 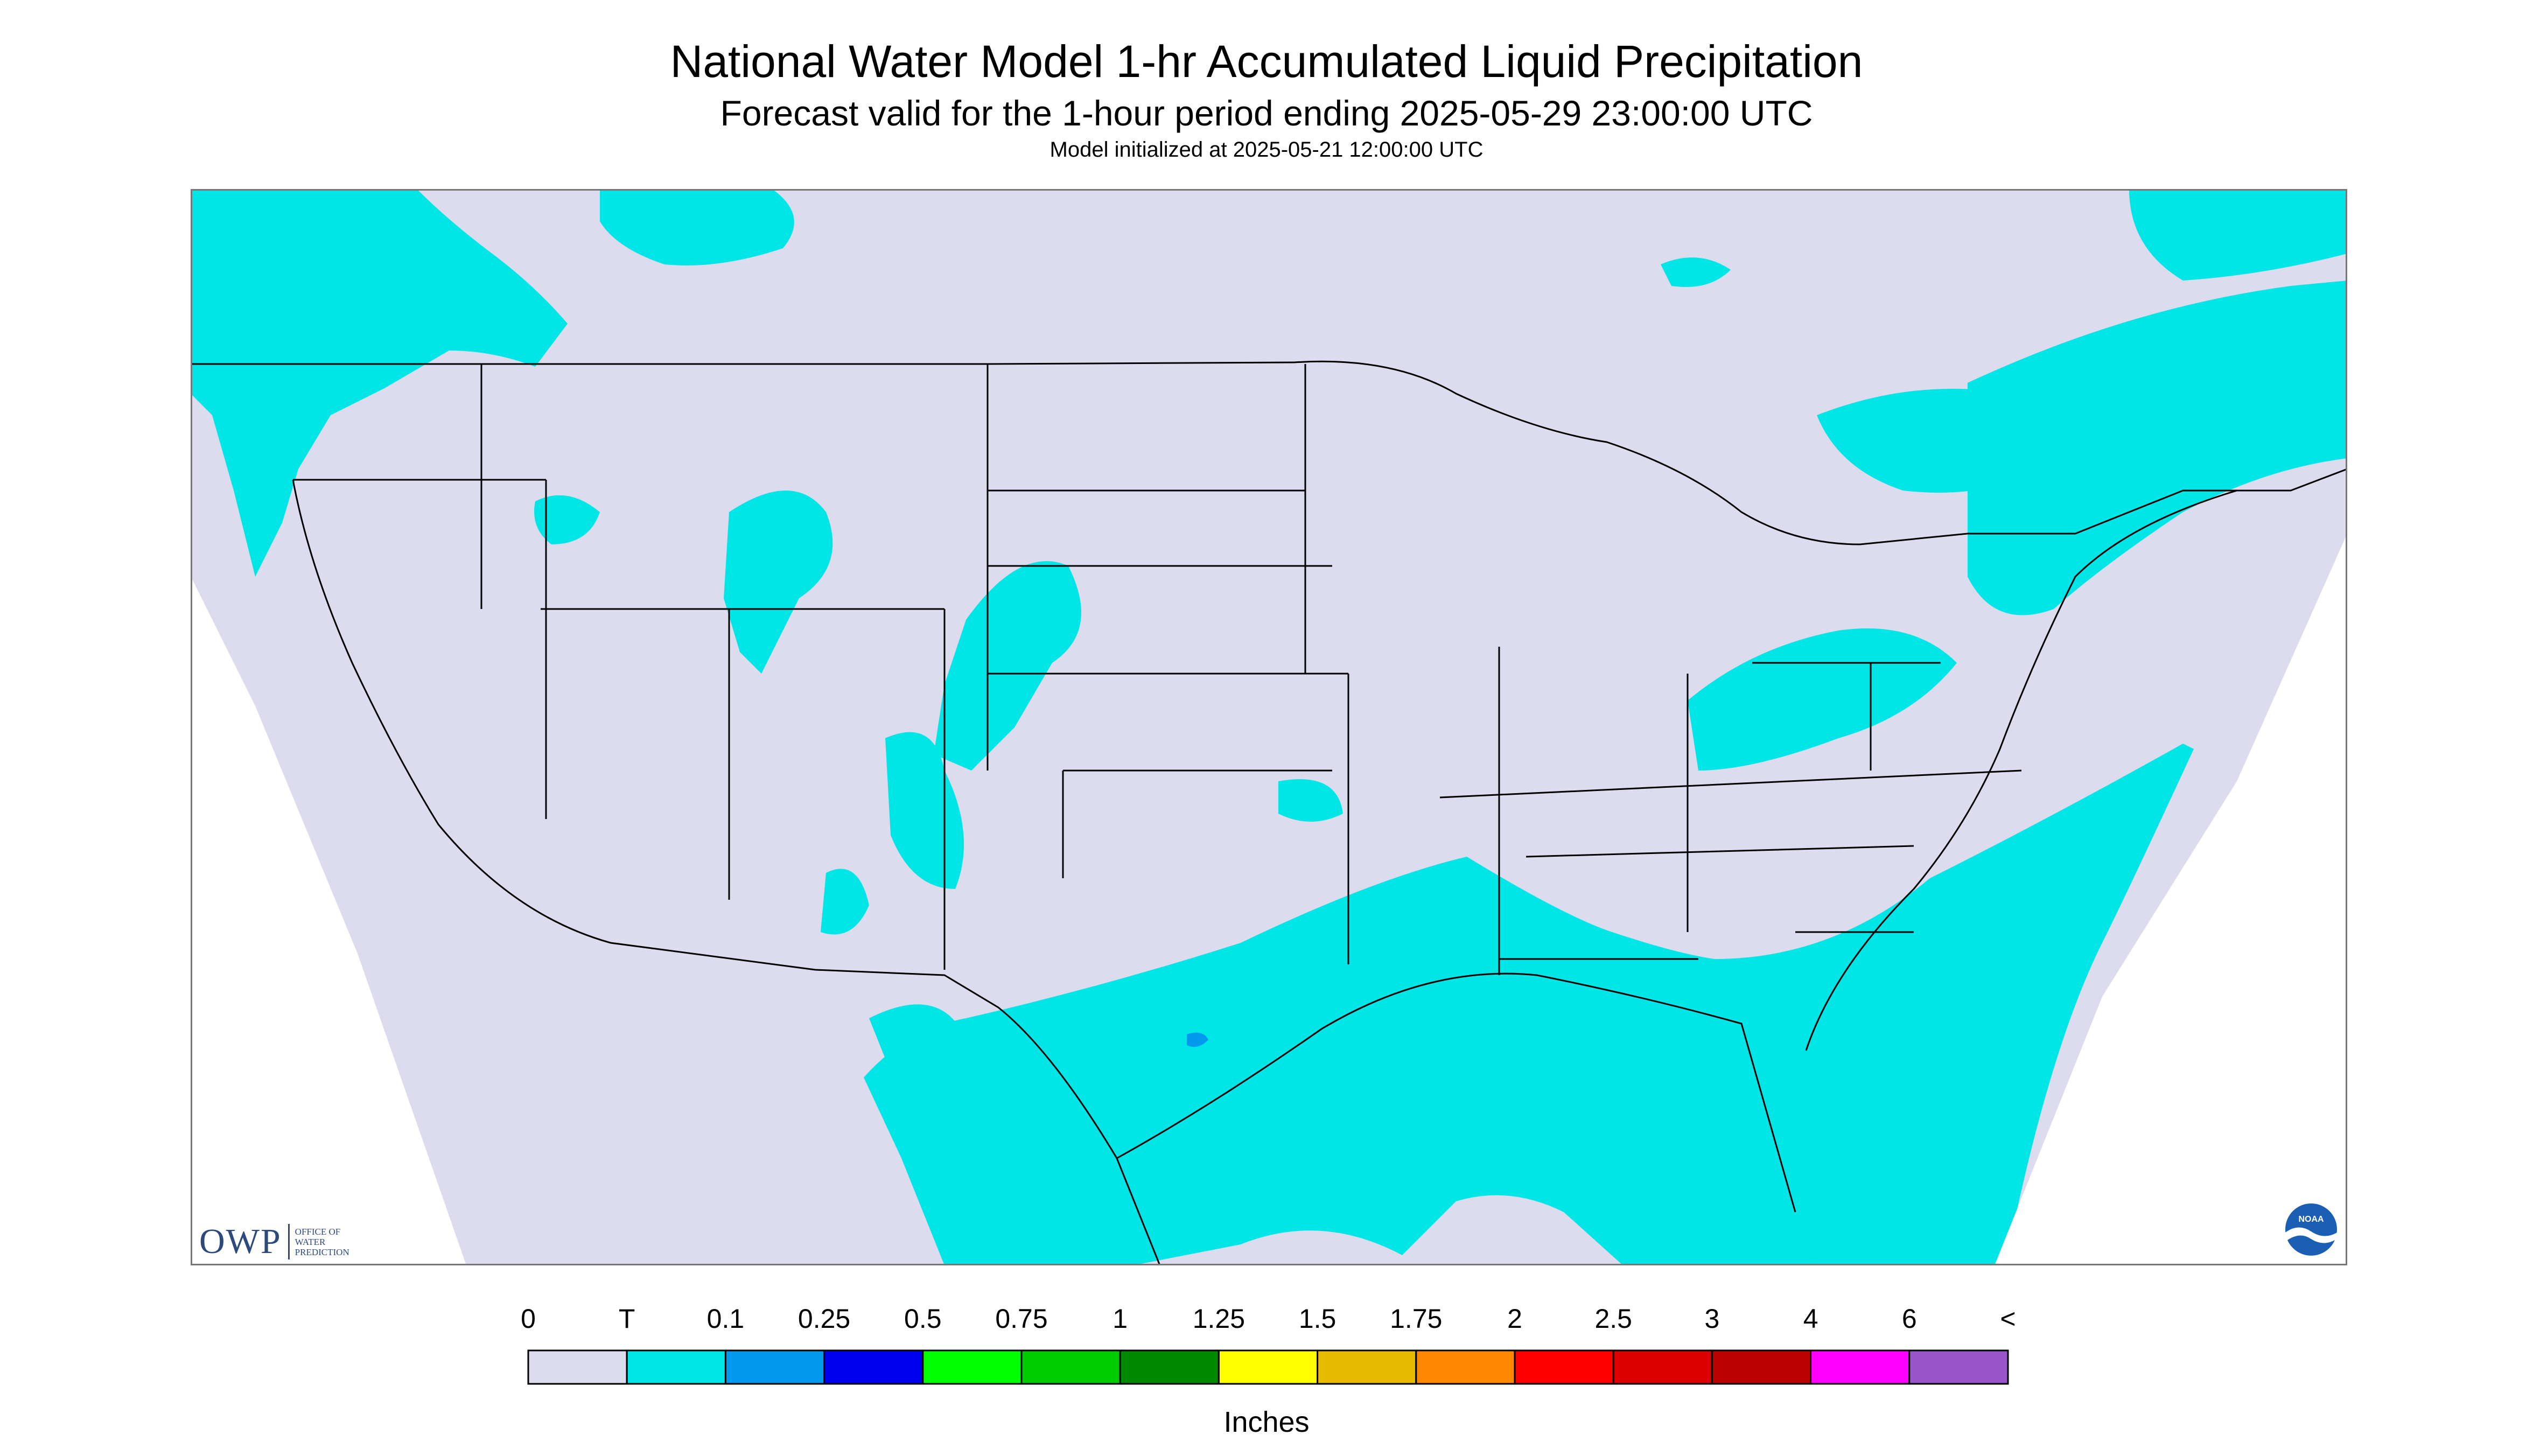 What do you see at coordinates (1456, 1092) in the screenshot?
I see `coast-gulf` at bounding box center [1456, 1092].